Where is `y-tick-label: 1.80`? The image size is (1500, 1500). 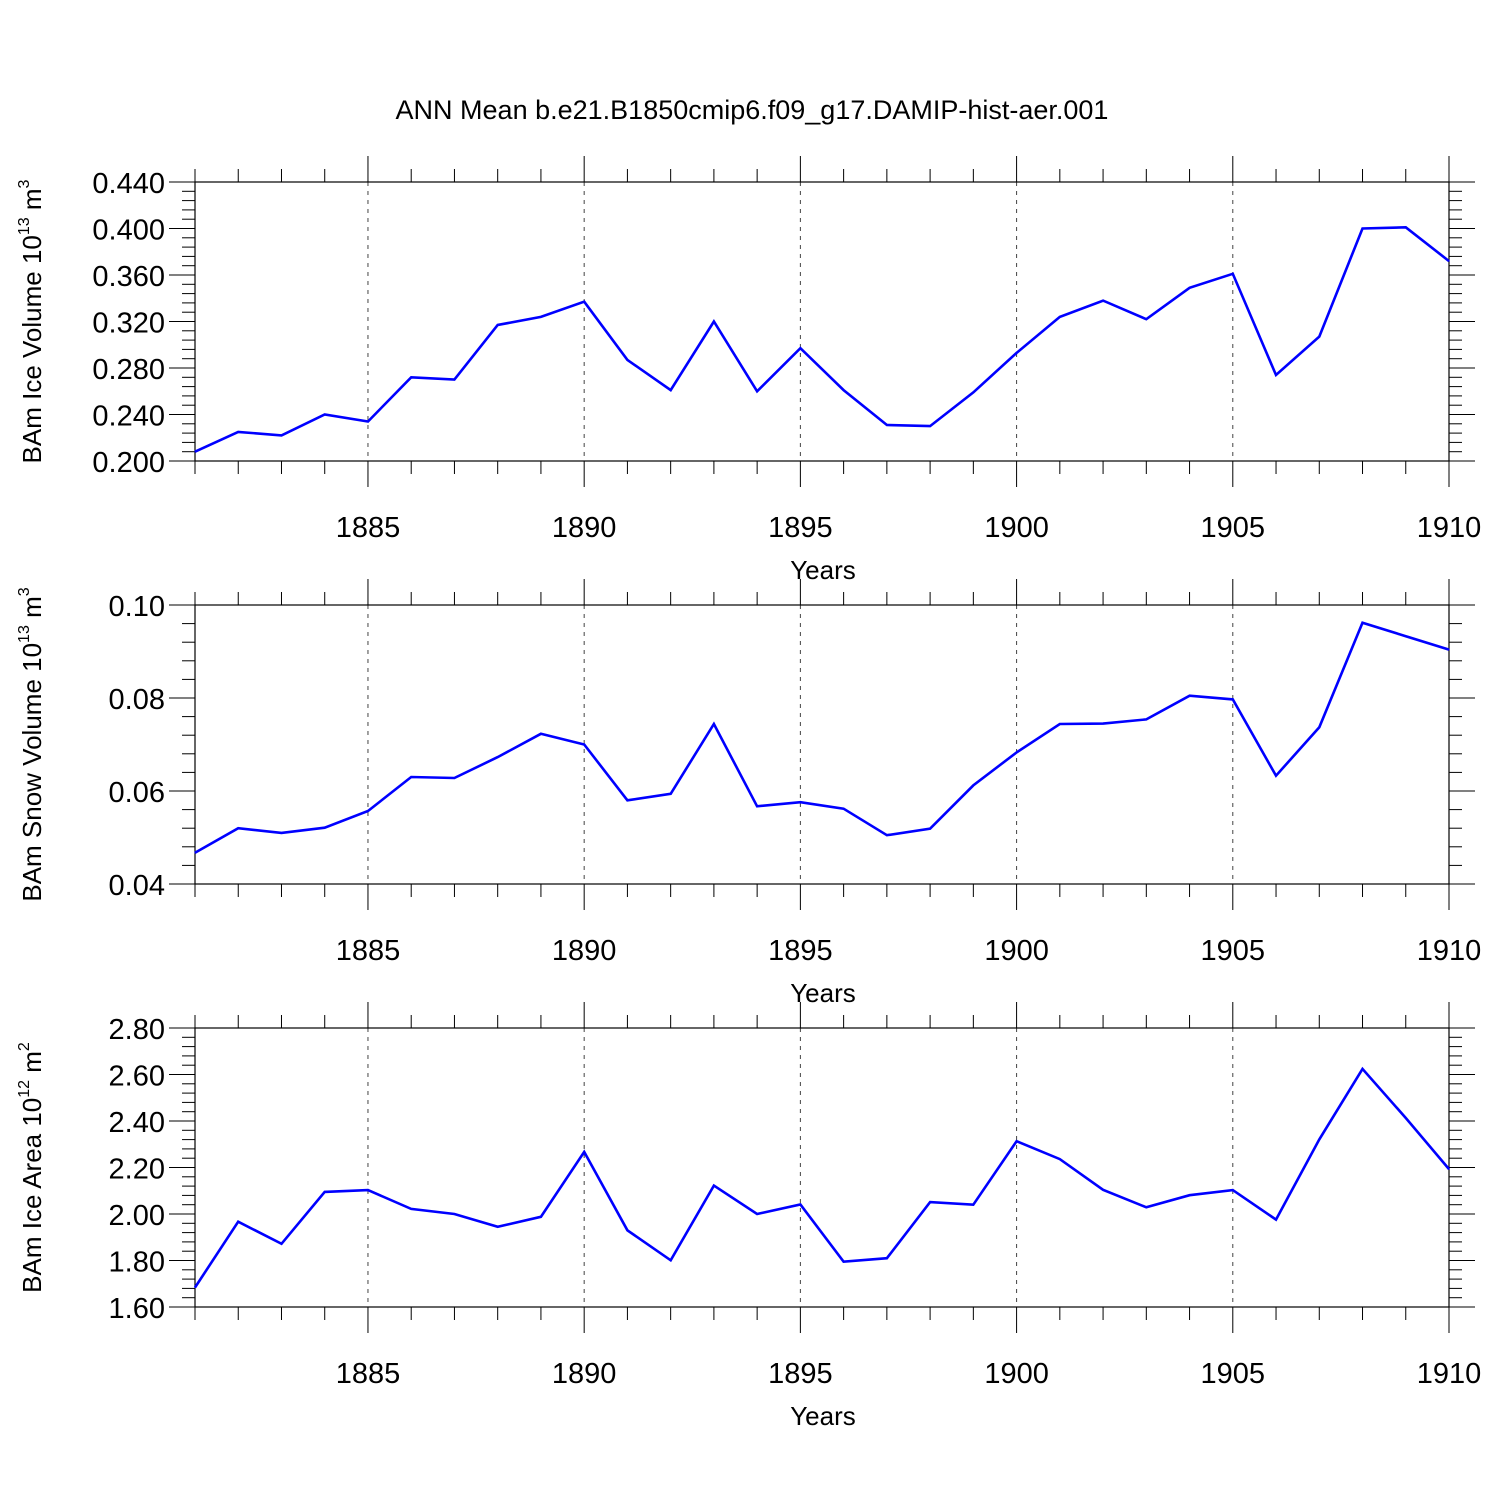 y-tick-label: 1.80 is located at coordinates (137, 1263).